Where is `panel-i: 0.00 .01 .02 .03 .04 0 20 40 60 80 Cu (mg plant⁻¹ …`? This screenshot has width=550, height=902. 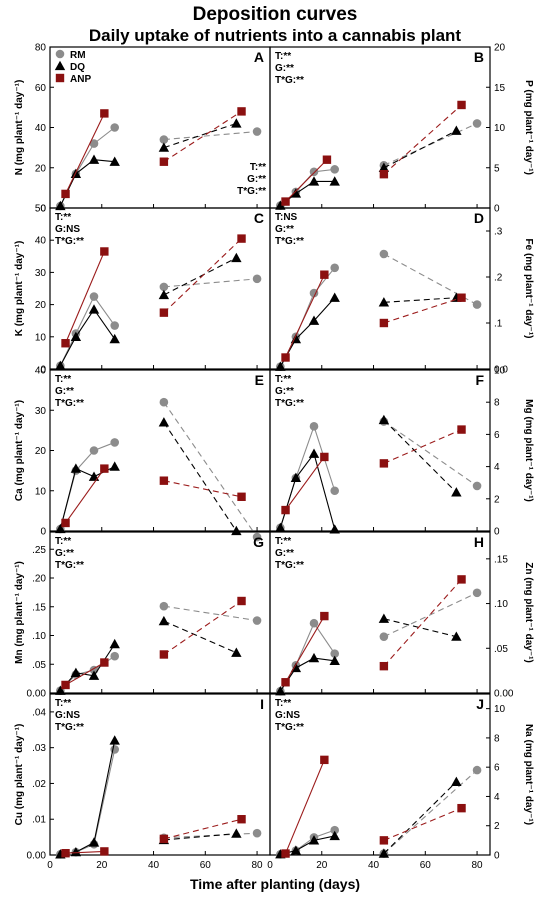
panel-i: 0.00 .01 .02 .03 .04 0 20 40 60 80 Cu (mg plant⁻¹ … is located at coordinates (142, 782).